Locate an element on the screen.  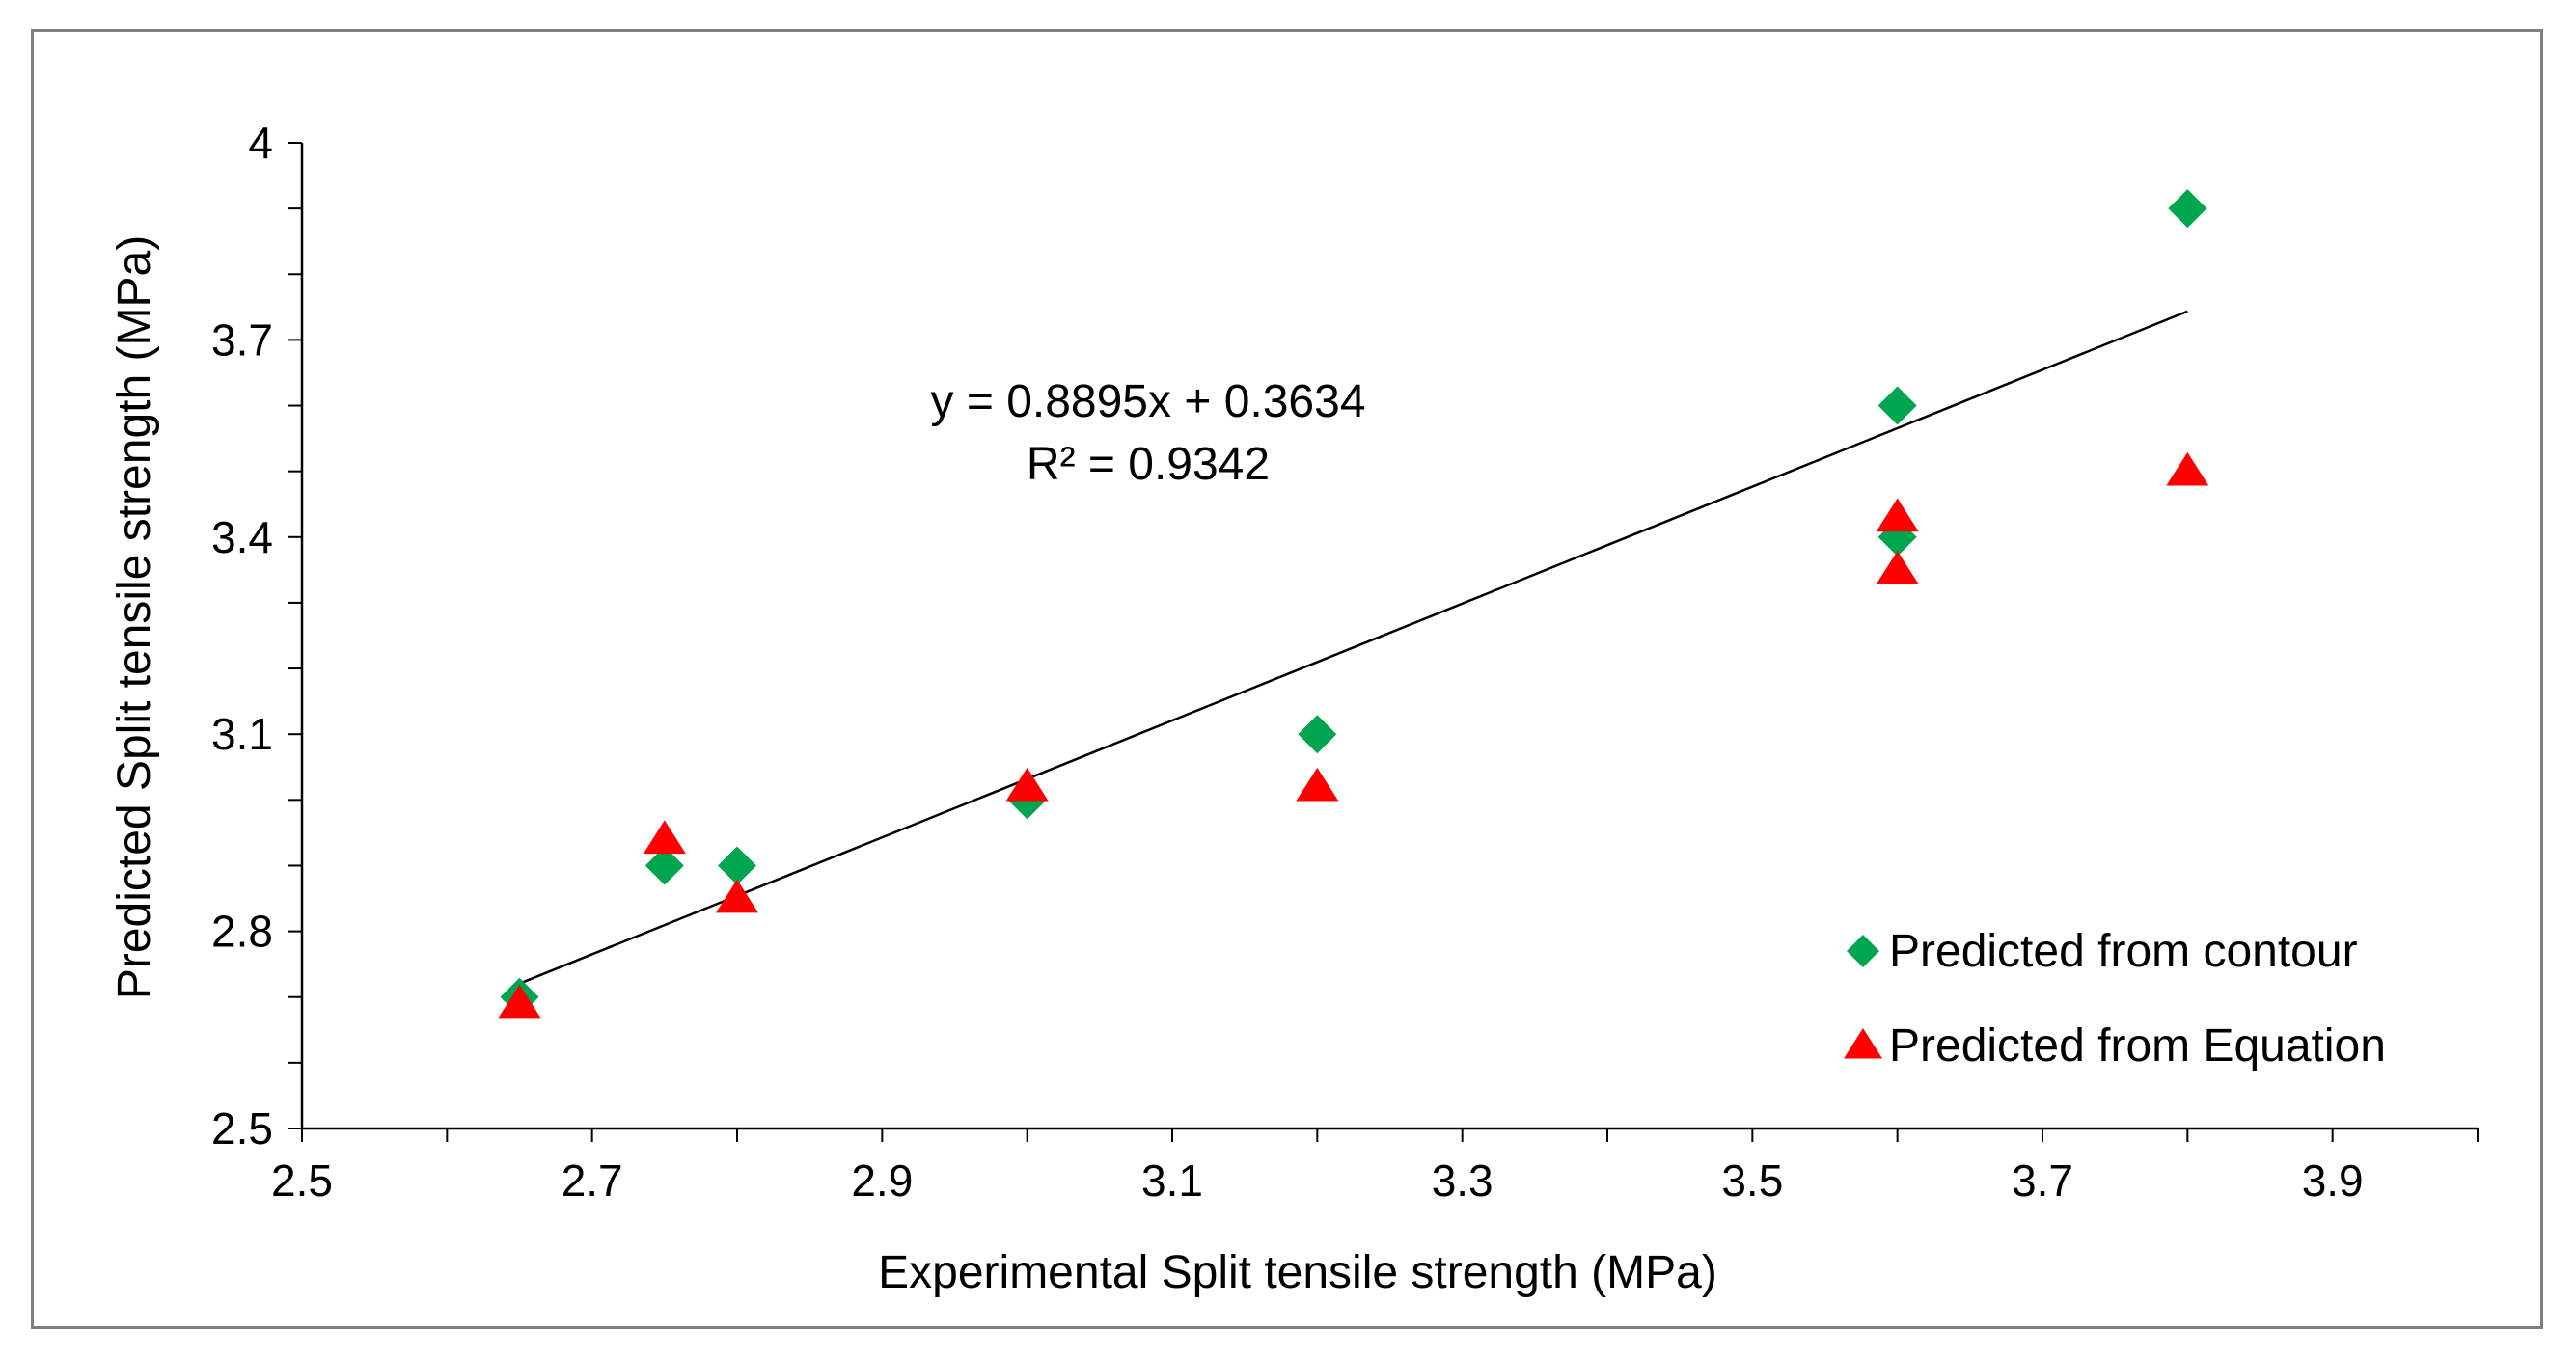
y-tick-label: 2.8 is located at coordinates (242, 932).